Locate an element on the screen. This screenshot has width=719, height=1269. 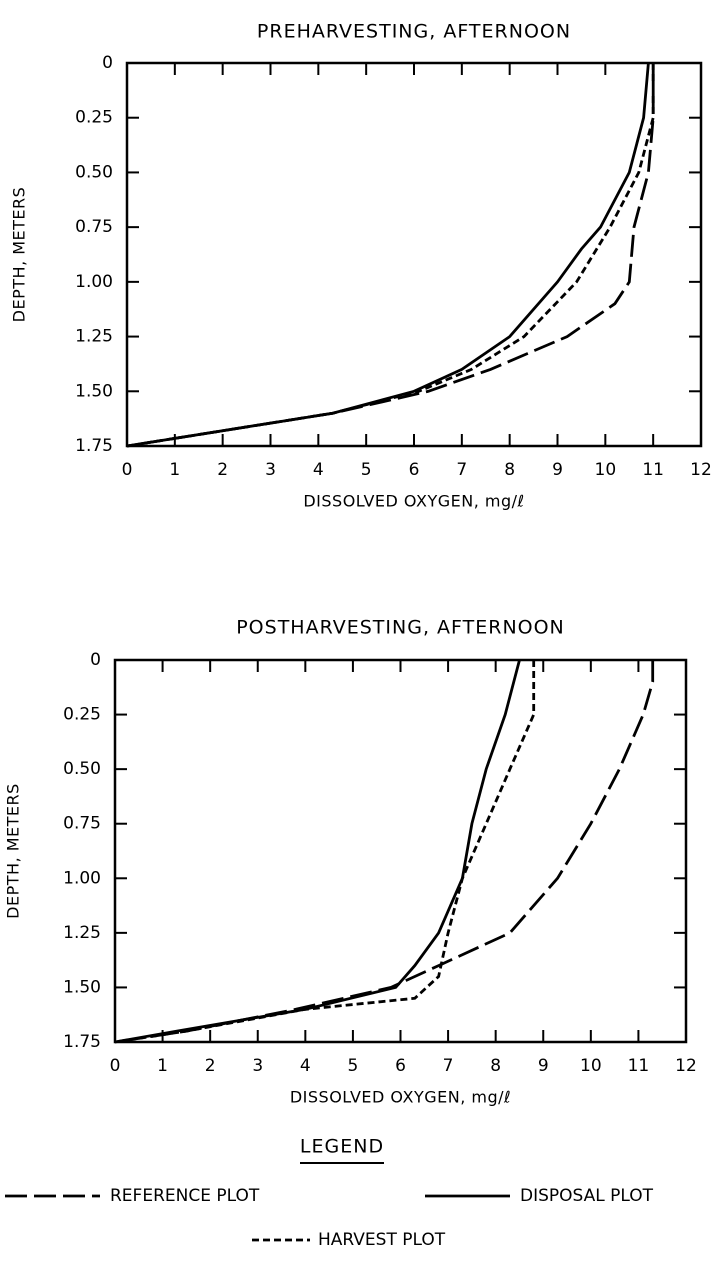
legend-title: LEGEND is located at coordinates (342, 1147).